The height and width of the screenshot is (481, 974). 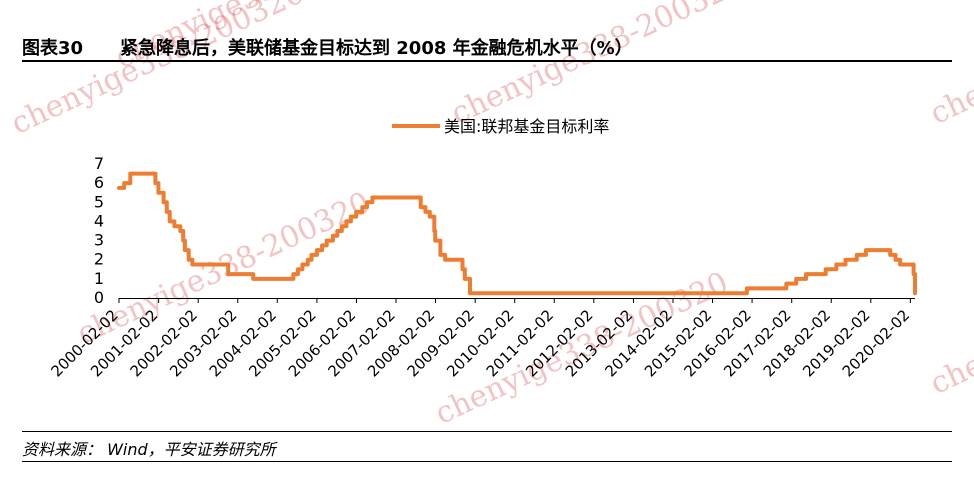 What do you see at coordinates (149, 449) in the screenshot?
I see `source-note: 资料来源： Wind，平安证券研究所` at bounding box center [149, 449].